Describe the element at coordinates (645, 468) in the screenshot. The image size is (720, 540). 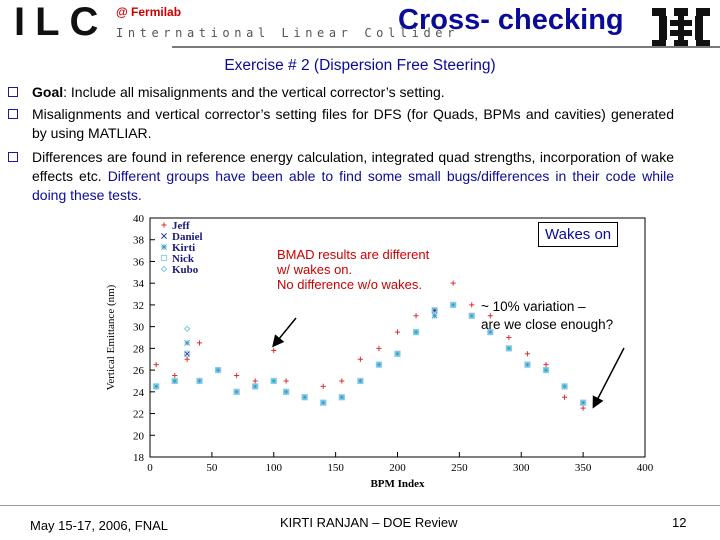
I see `x-tick-label: 400` at that location.